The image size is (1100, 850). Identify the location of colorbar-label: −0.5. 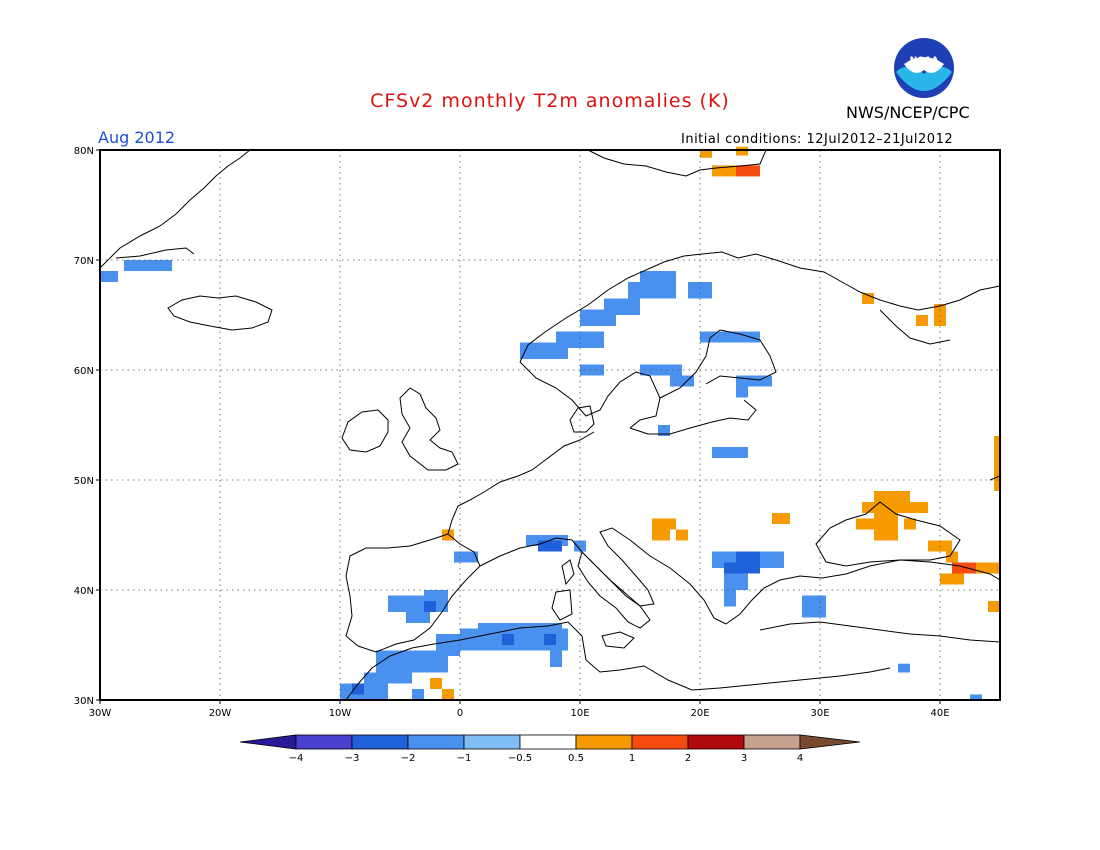
(520, 758).